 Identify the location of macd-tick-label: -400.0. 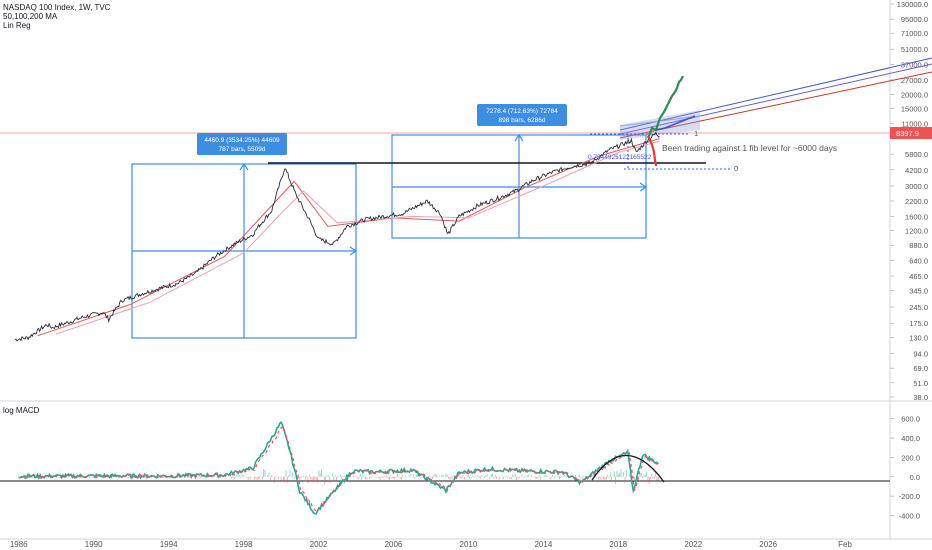
(909, 515).